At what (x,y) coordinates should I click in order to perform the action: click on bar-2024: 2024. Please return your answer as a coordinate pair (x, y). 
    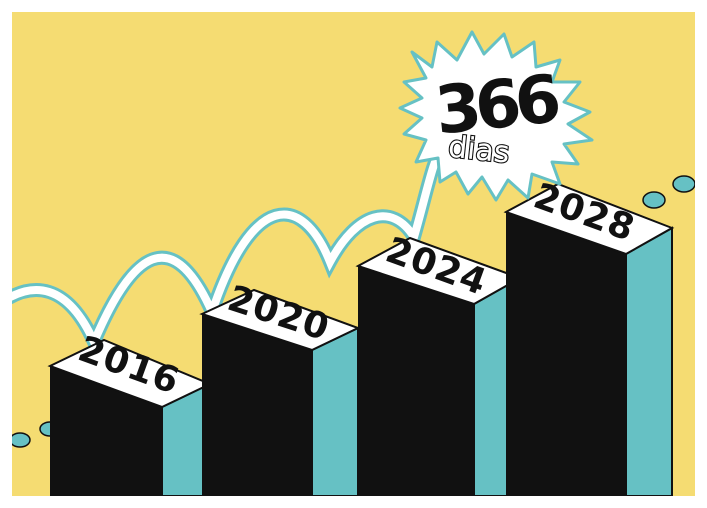
    Looking at the image, I should click on (439, 363).